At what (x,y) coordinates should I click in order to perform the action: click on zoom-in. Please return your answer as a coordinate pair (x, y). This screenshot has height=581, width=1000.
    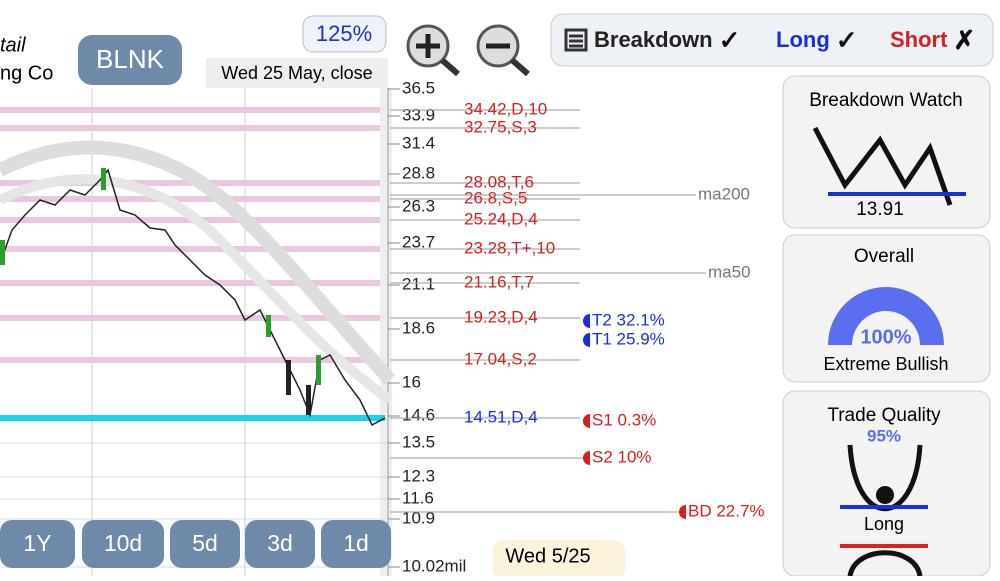
    Looking at the image, I should click on (433, 50).